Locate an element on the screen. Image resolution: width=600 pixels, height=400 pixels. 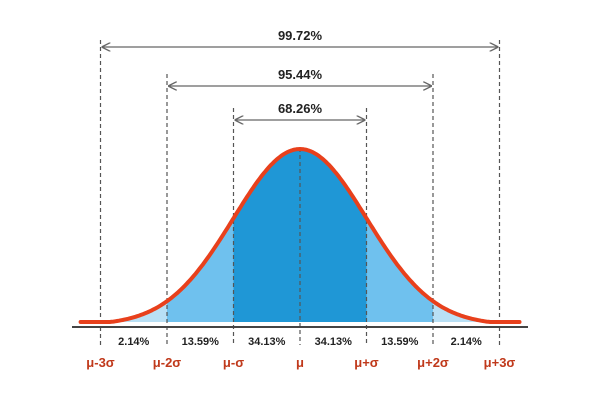
band-percentage-labels: 2.14% 13.59% 34.13% 34.13% 13.59% 2.14% is located at coordinates (300, 342).